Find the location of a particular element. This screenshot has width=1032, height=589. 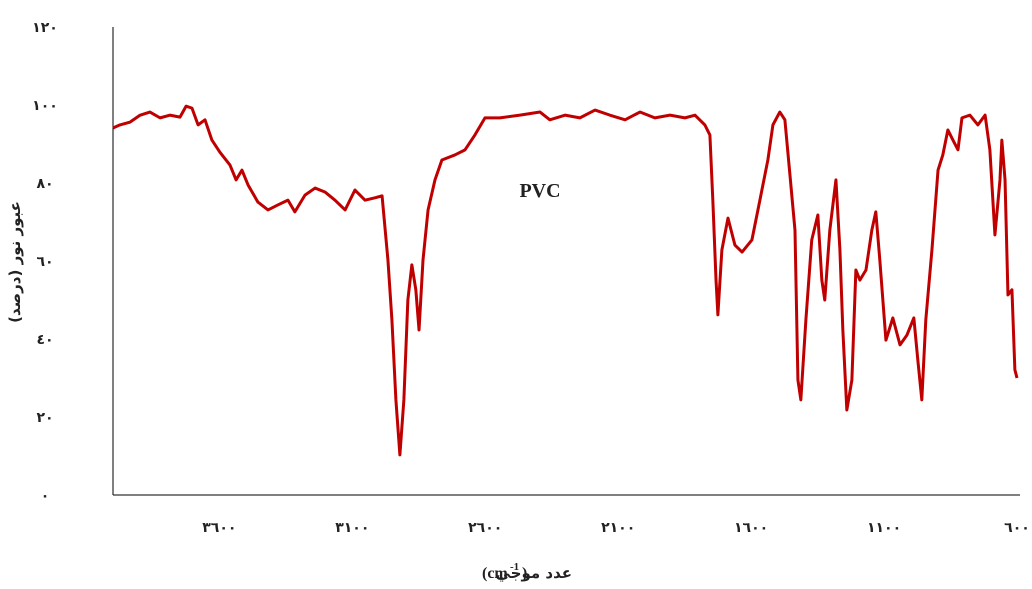

y-tick-label: ٦٠ is located at coordinates (44, 262).